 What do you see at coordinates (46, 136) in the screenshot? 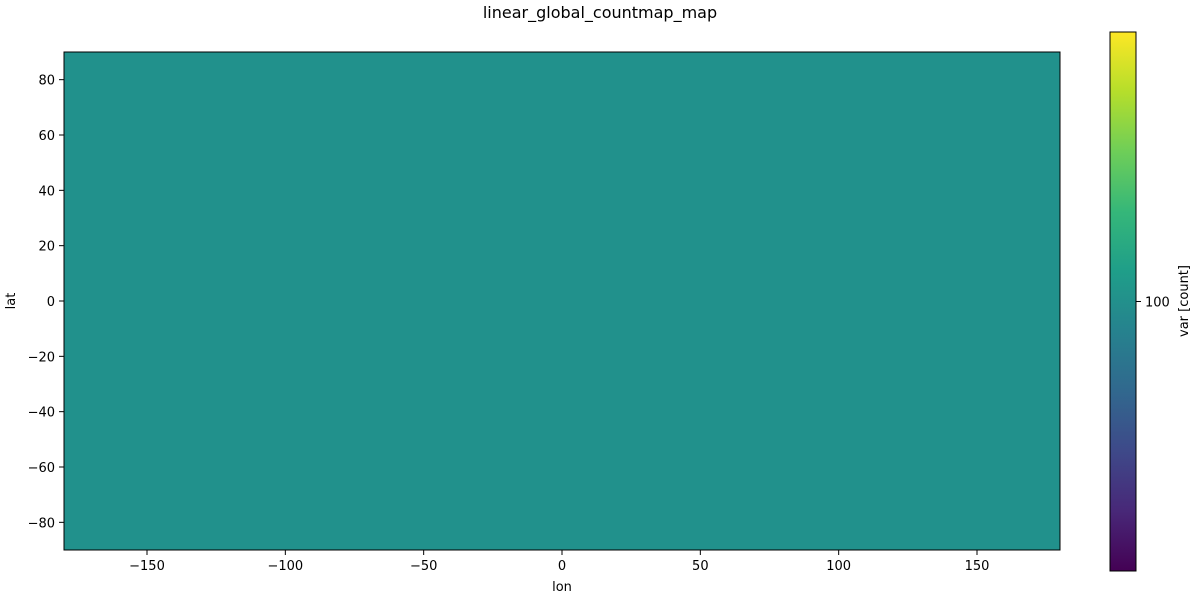
I see `y-tick-label: 60` at bounding box center [46, 136].